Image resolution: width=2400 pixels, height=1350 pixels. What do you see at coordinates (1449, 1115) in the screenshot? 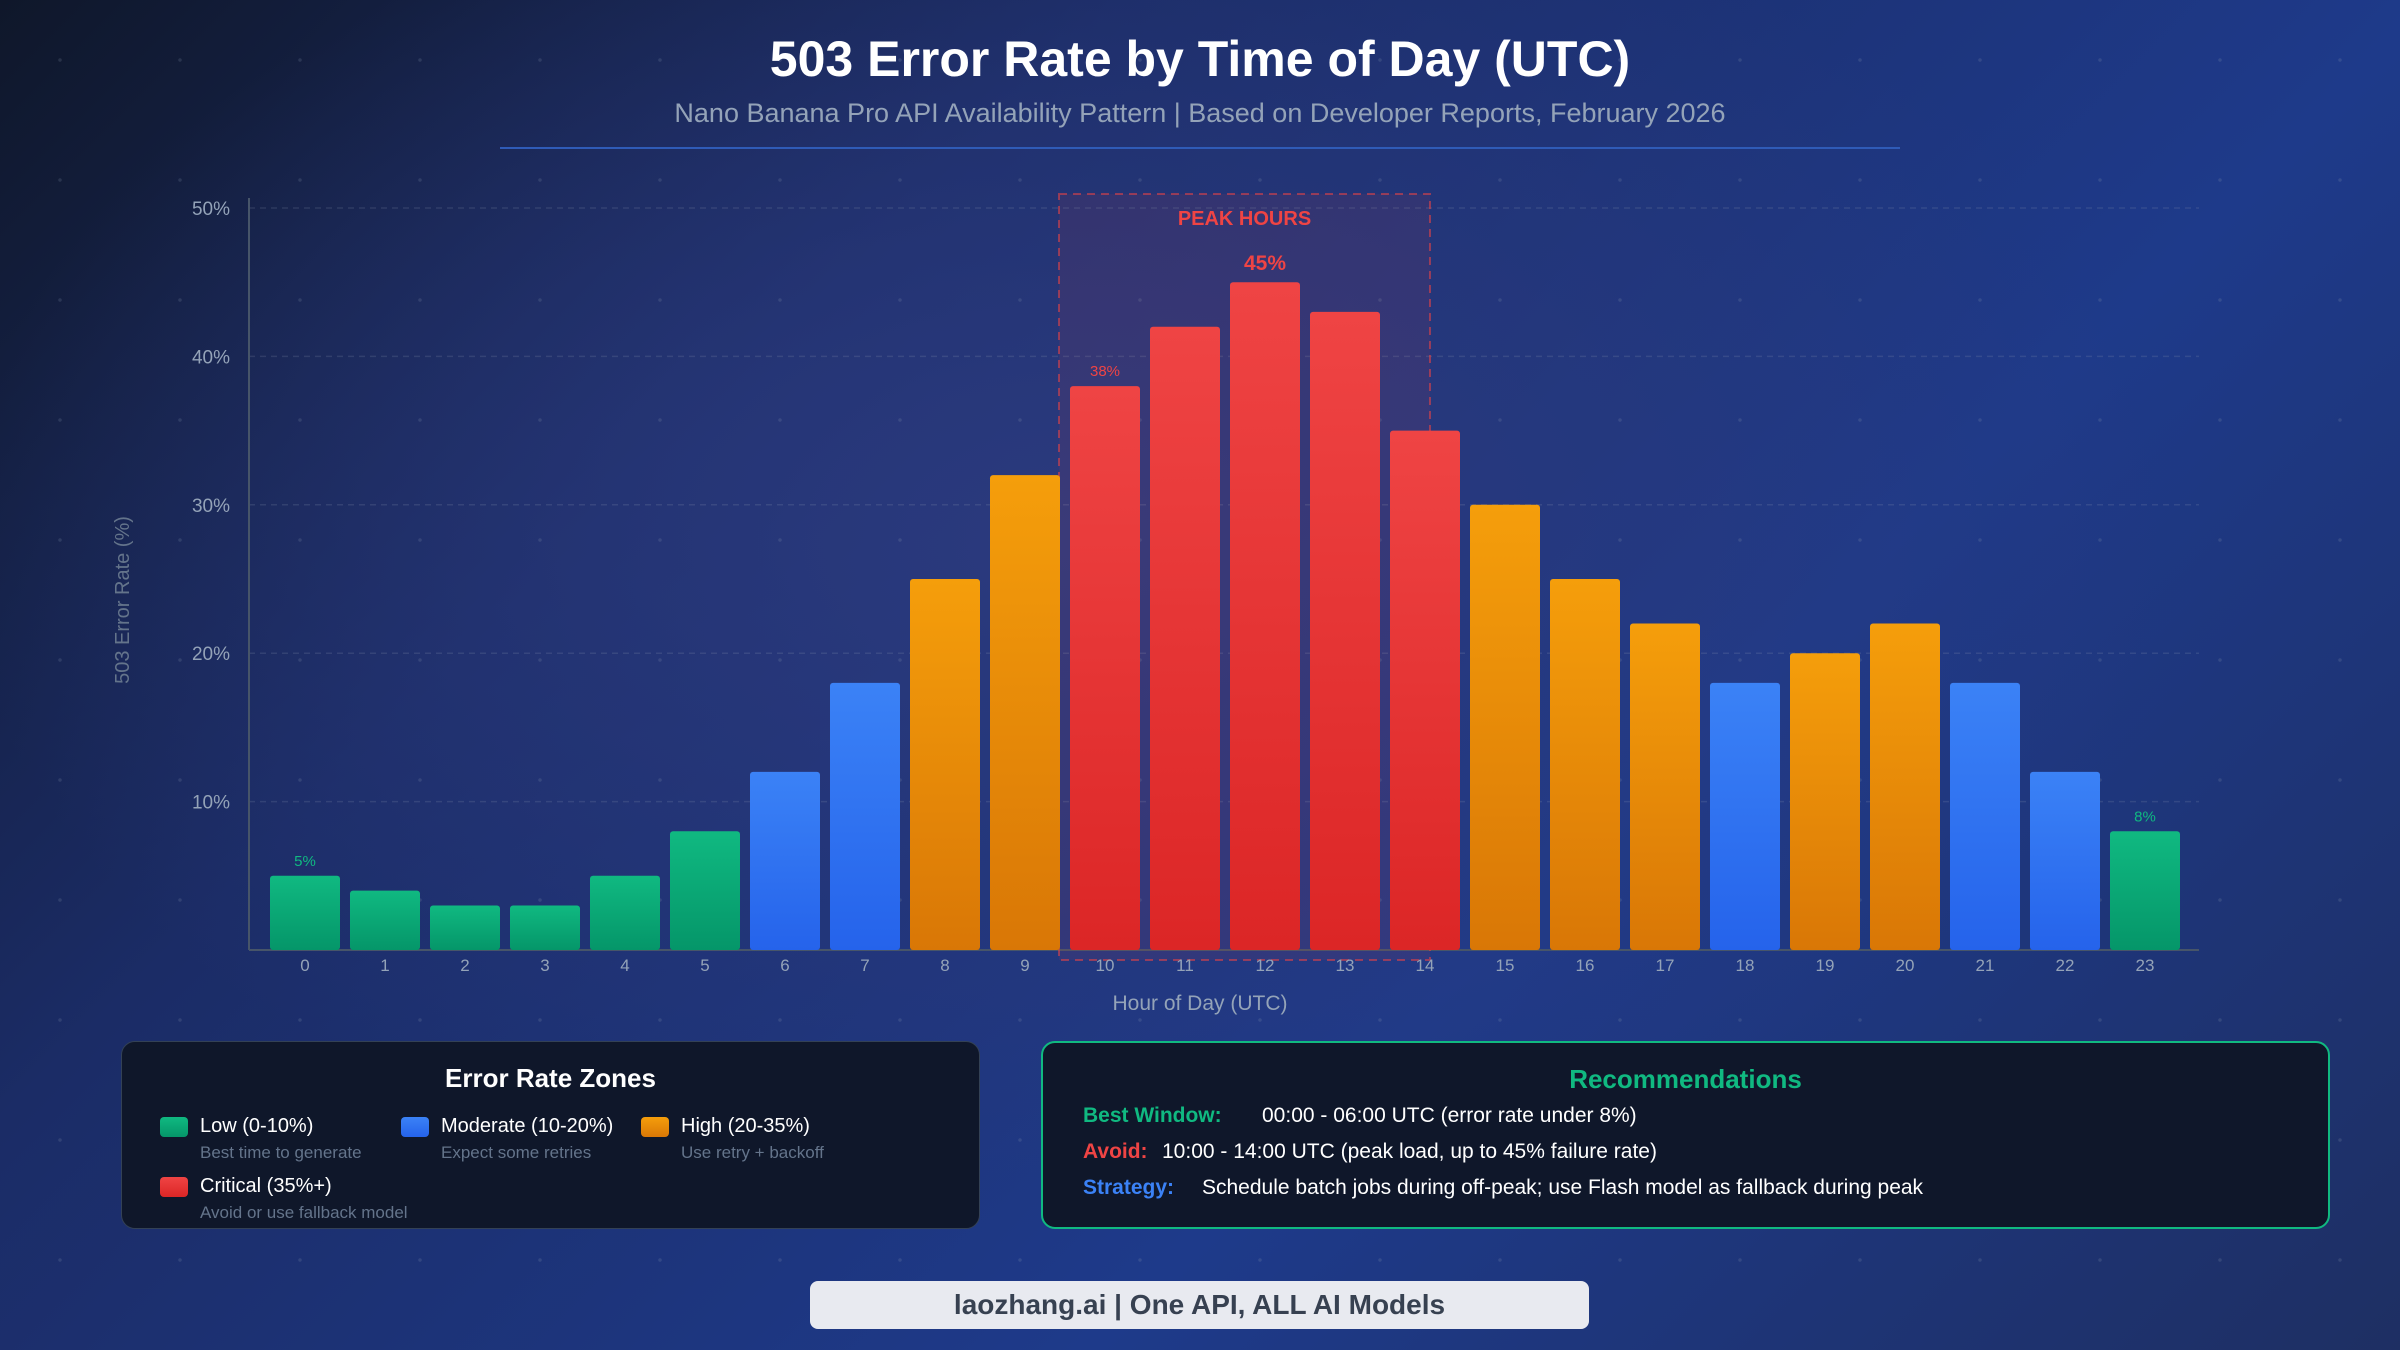
I see `rec-value-best-window: 00:00 - 06:00 UTC (error rate under 8%)` at bounding box center [1449, 1115].